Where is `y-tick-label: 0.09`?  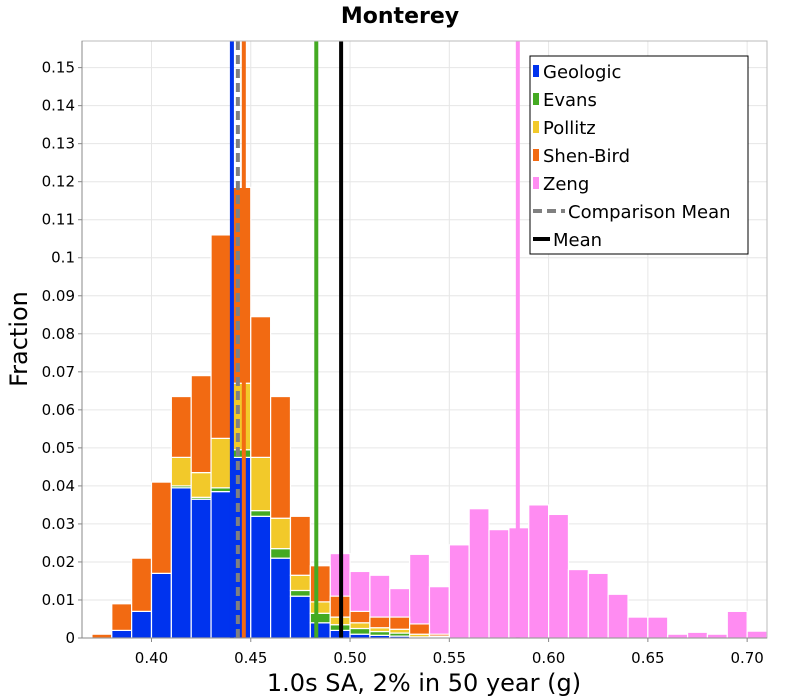
y-tick-label: 0.09 is located at coordinates (58, 296).